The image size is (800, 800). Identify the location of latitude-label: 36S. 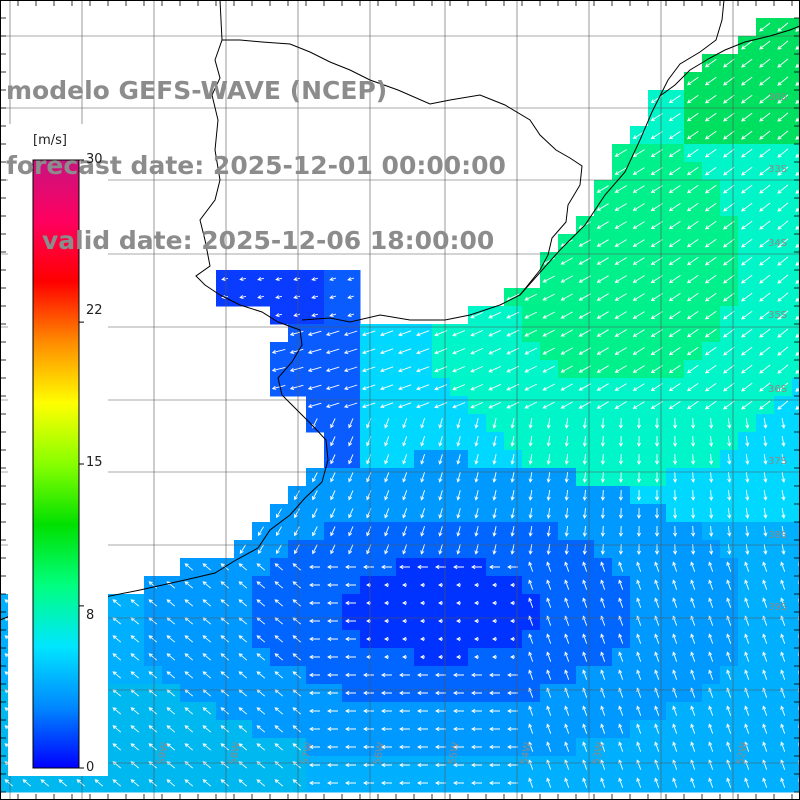
(777, 389).